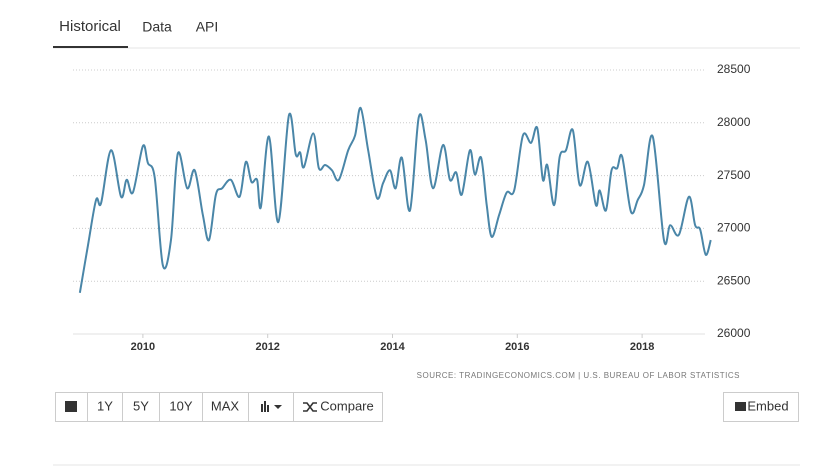 The image size is (819, 469). What do you see at coordinates (517, 347) in the screenshot?
I see `x-tick-label: 2016` at bounding box center [517, 347].